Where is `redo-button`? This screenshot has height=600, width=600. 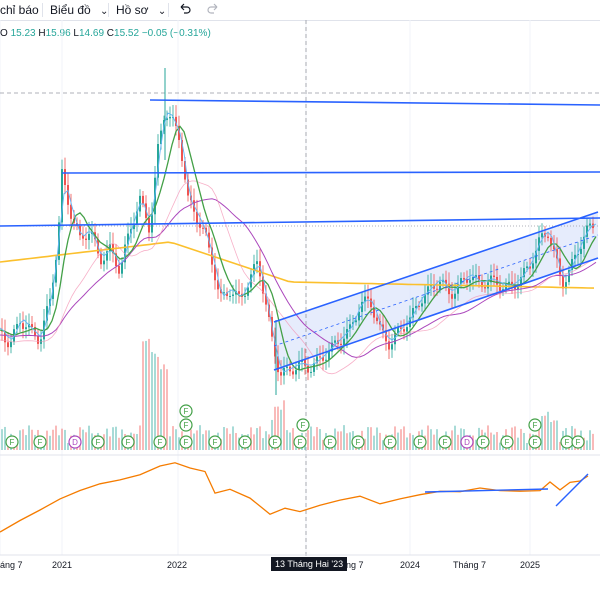
redo-button is located at coordinates (213, 10).